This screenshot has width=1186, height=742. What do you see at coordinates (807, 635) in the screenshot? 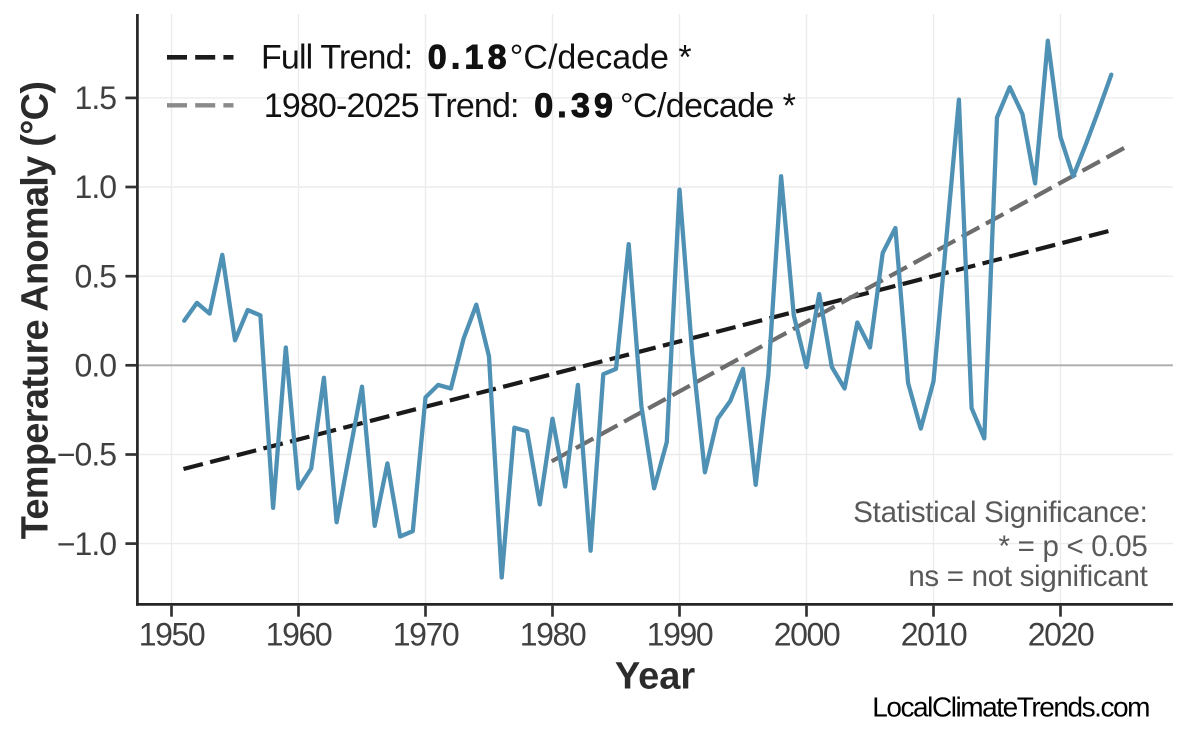
I see `svg-text: 2000` at bounding box center [807, 635].